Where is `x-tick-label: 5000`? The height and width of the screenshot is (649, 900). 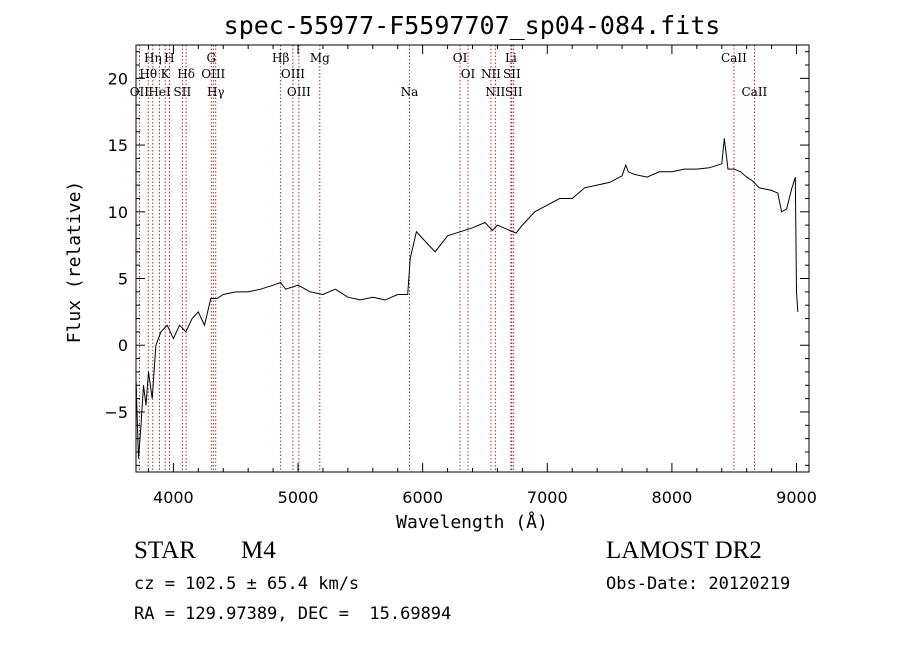 x-tick-label: 5000 is located at coordinates (298, 497).